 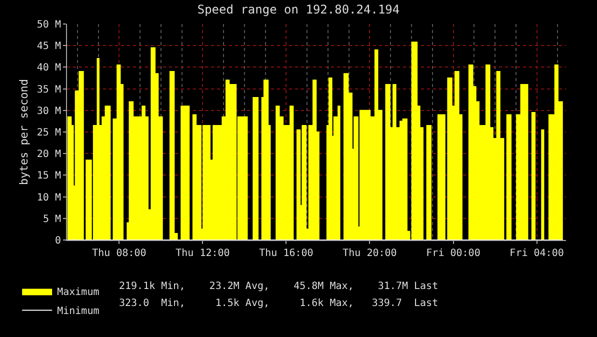 I want to click on x-tick-label: Thu 20:00, so click(x=369, y=253).